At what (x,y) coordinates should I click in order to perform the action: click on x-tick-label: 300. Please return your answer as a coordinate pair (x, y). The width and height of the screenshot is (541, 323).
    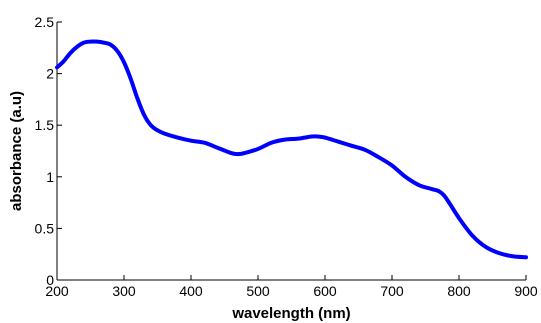
    Looking at the image, I should click on (124, 291).